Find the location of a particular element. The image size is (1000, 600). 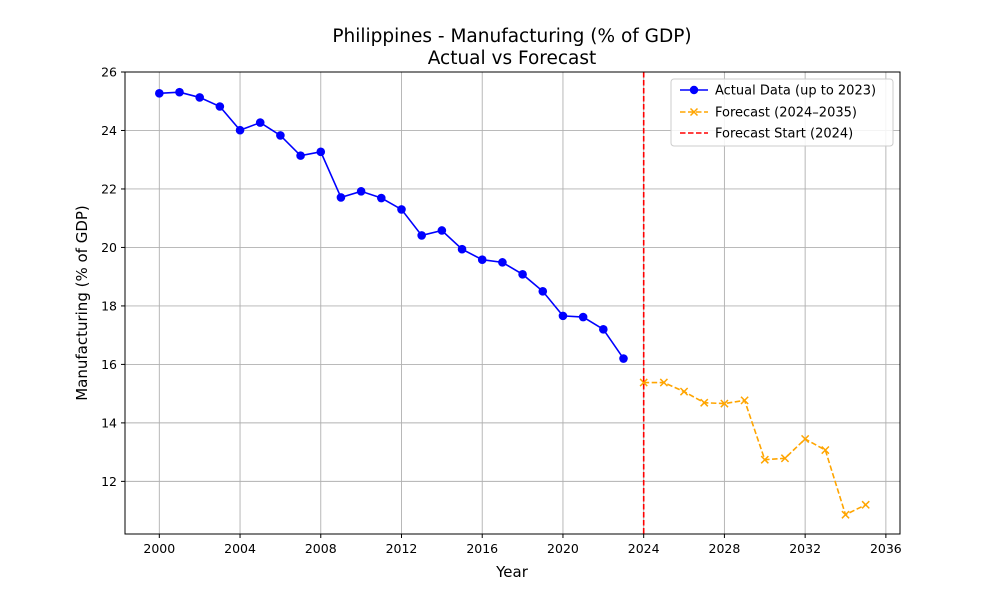

y-axis-title: Manufacturing (% of GDP) is located at coordinates (82, 303).